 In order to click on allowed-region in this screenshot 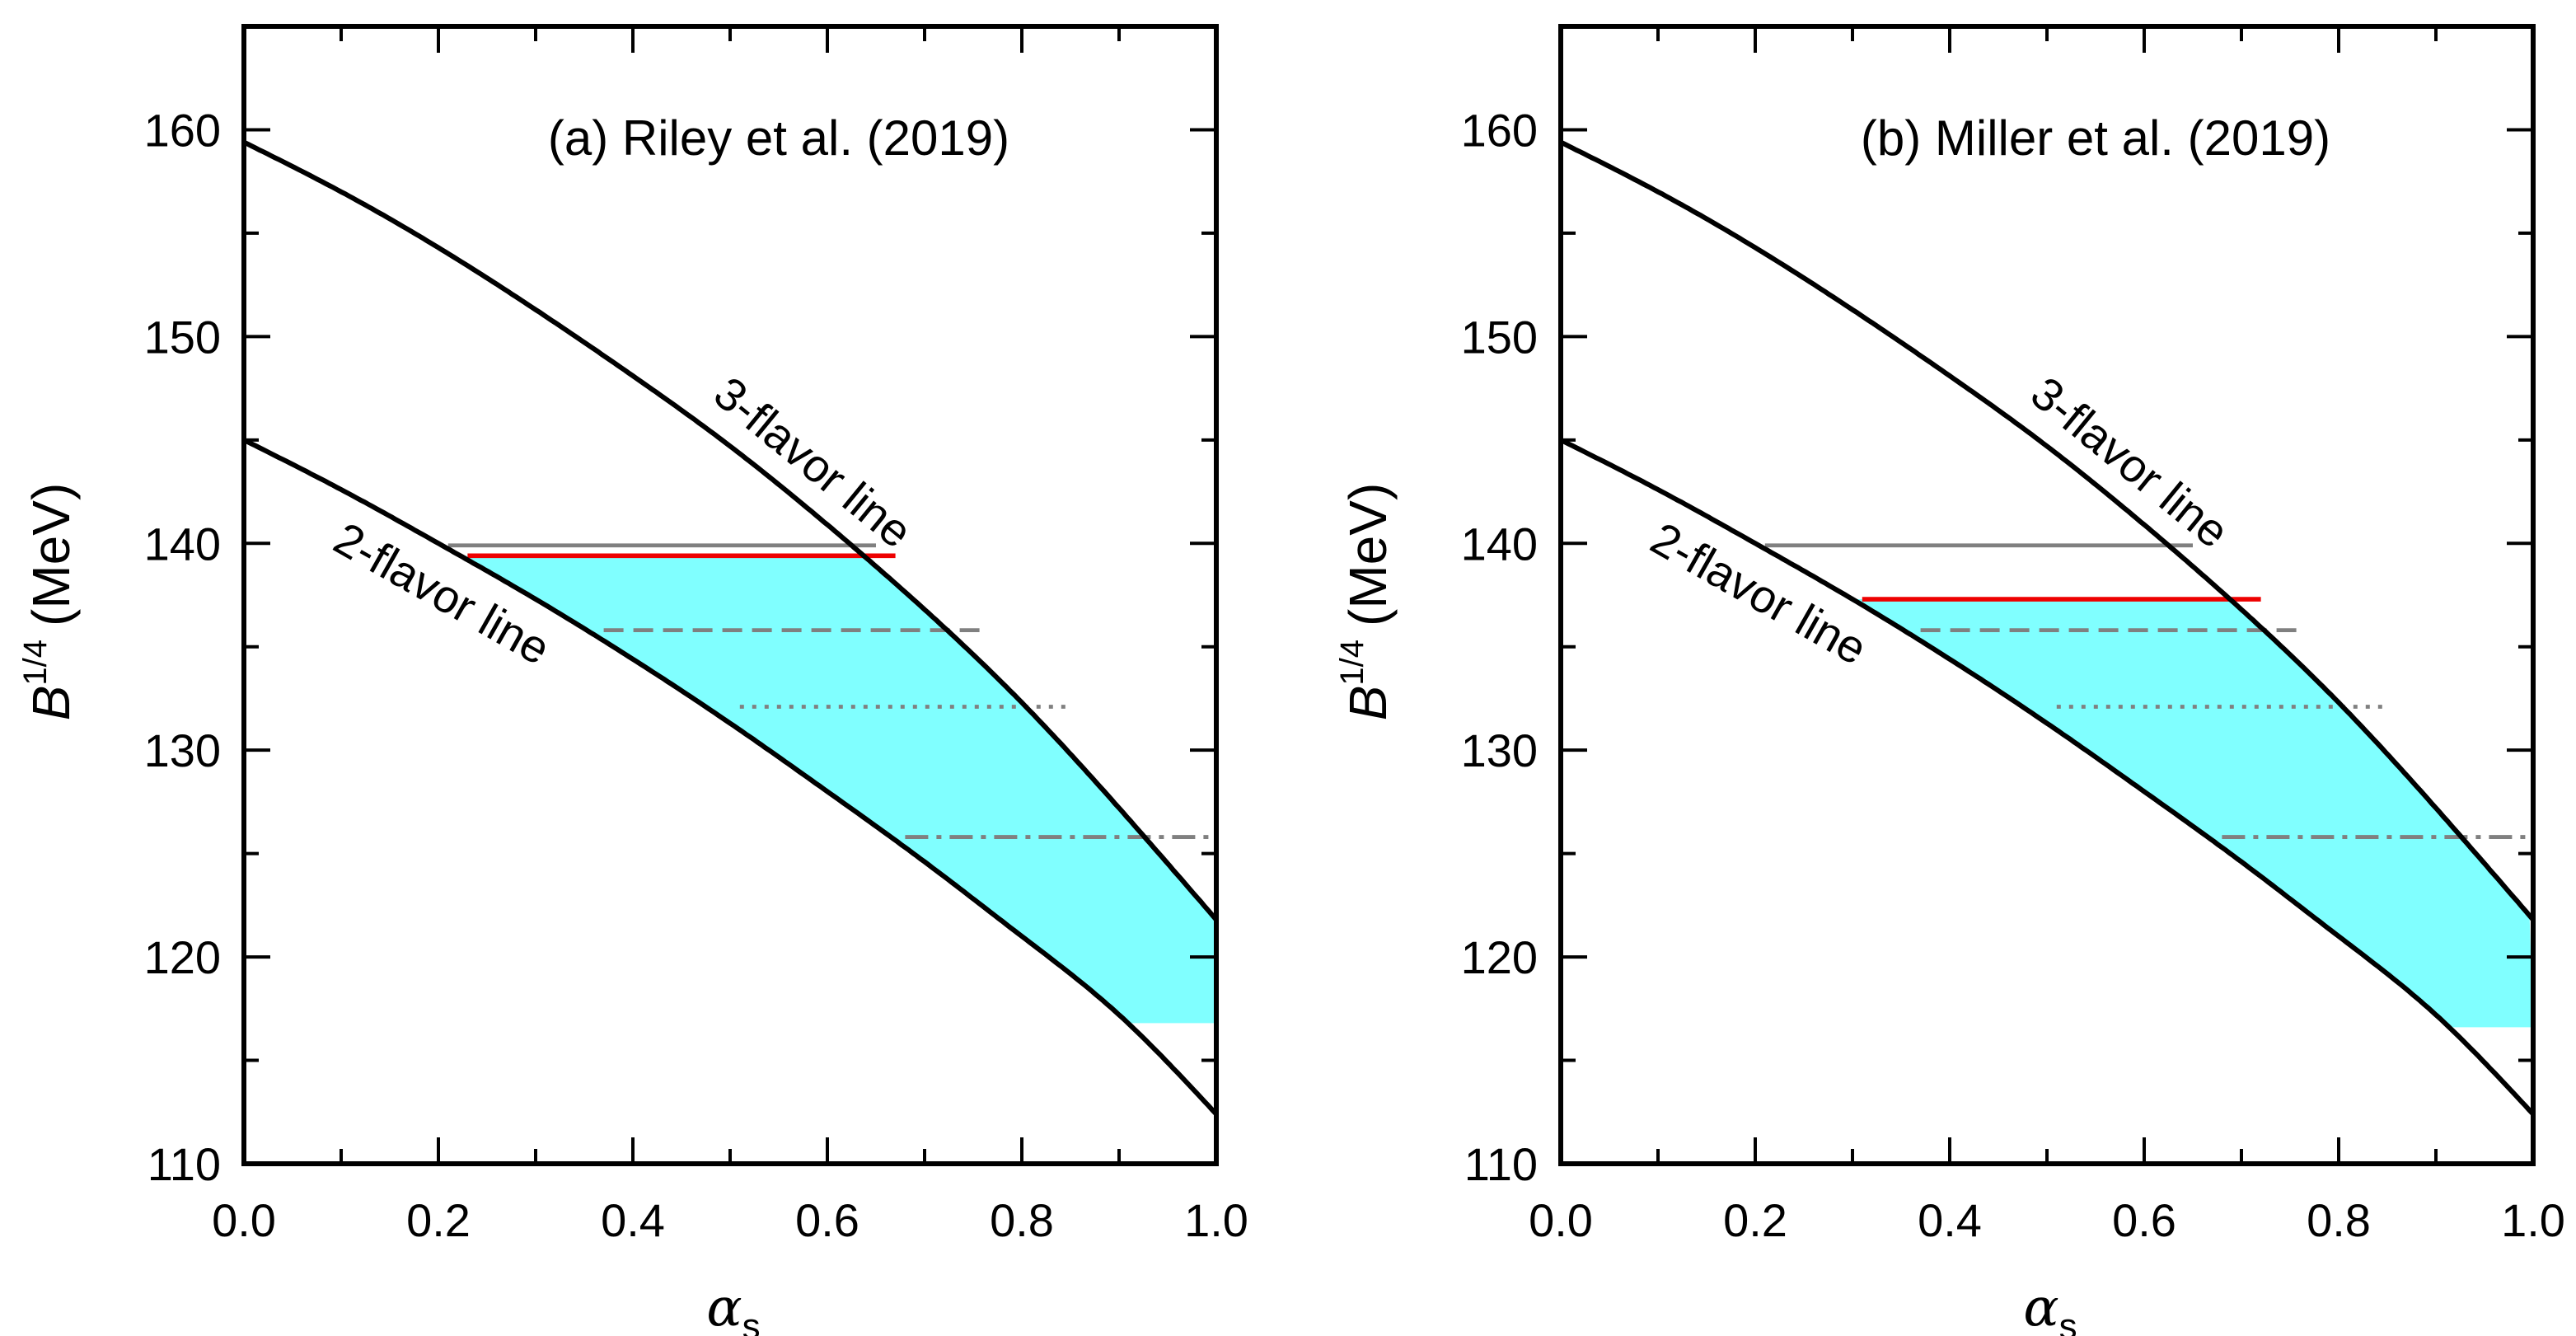, I will do `click(838, 789)`.